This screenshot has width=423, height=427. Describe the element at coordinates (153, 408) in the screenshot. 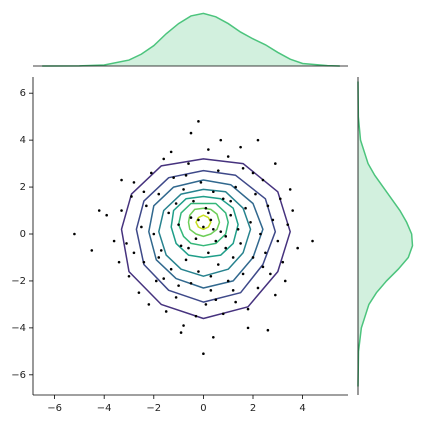

I see `x-tick-label: −2` at that location.